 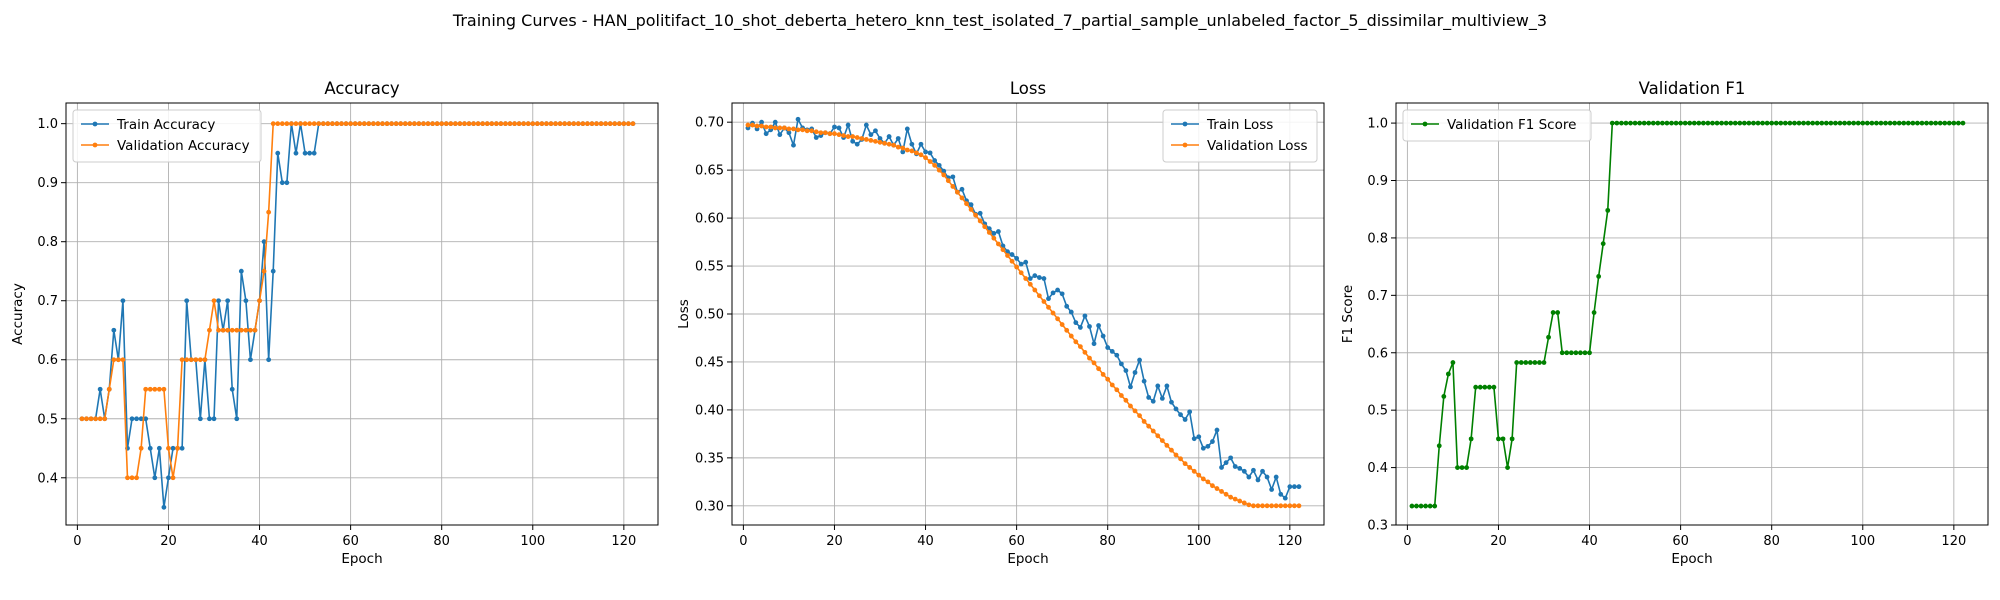 What do you see at coordinates (684, 314) in the screenshot?
I see `y-axis-label: Loss` at bounding box center [684, 314].